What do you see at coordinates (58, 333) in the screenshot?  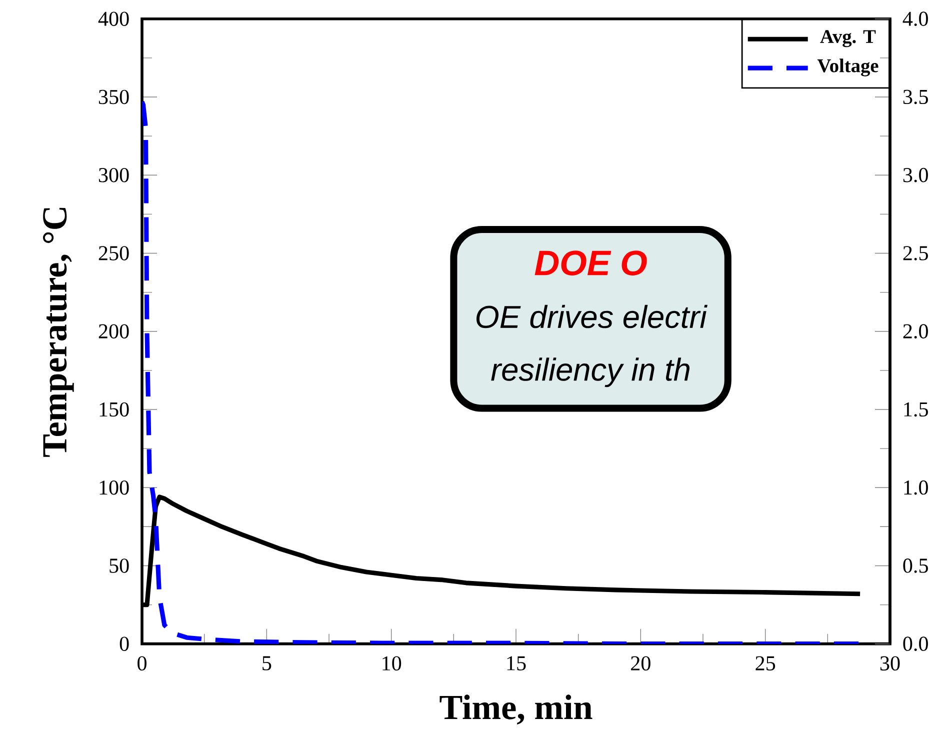 I see `y-axis-title: Temperature, °C` at bounding box center [58, 333].